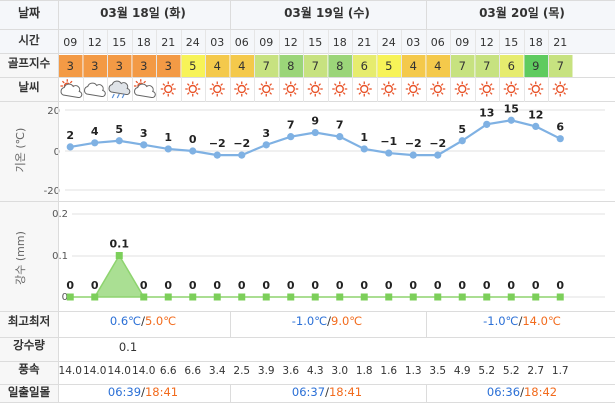 This screenshot has width=615, height=403. What do you see at coordinates (308, 392) in the screenshot?
I see `sunrise-day2: 06:37` at bounding box center [308, 392].